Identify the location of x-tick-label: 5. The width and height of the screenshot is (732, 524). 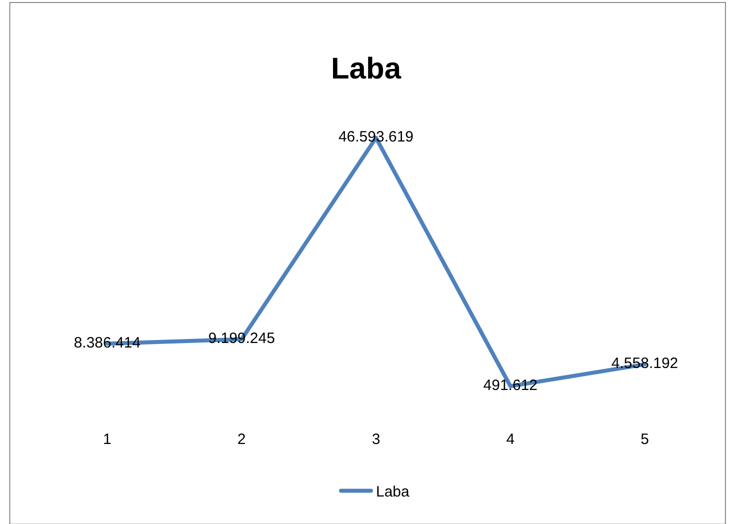
(644, 439).